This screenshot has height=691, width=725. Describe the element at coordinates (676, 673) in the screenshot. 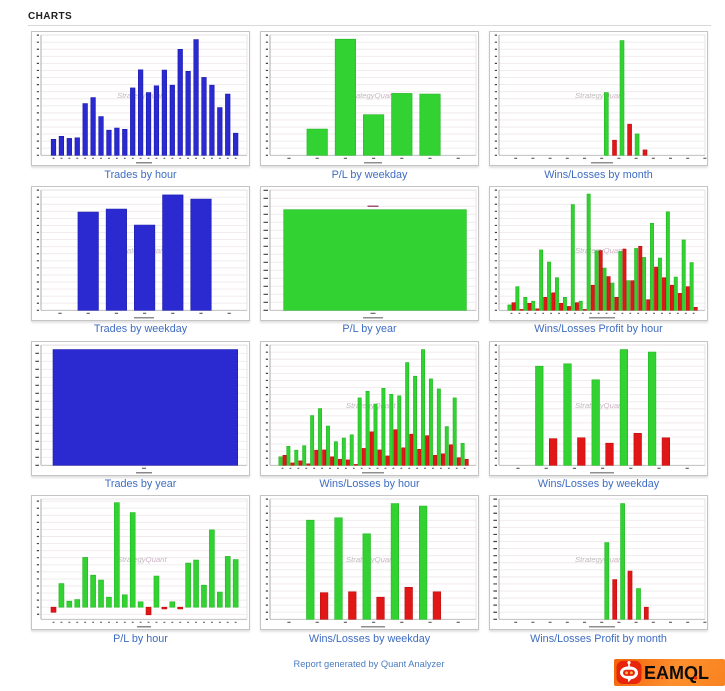

I see `svg-text: EAMQL` at that location.